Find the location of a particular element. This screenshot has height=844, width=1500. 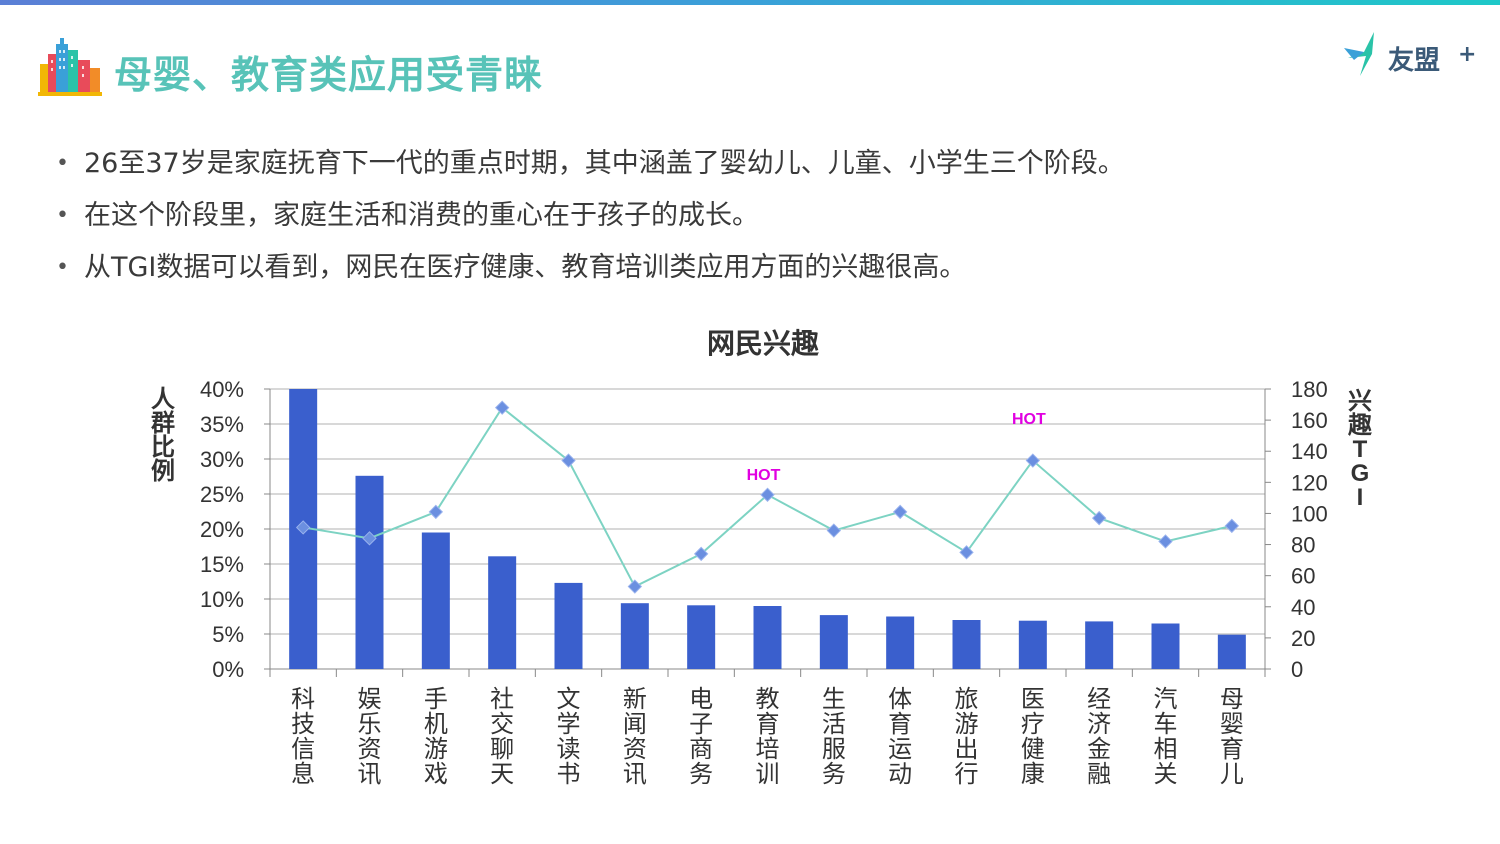

y2-tick-label: 100 is located at coordinates (1309, 513).